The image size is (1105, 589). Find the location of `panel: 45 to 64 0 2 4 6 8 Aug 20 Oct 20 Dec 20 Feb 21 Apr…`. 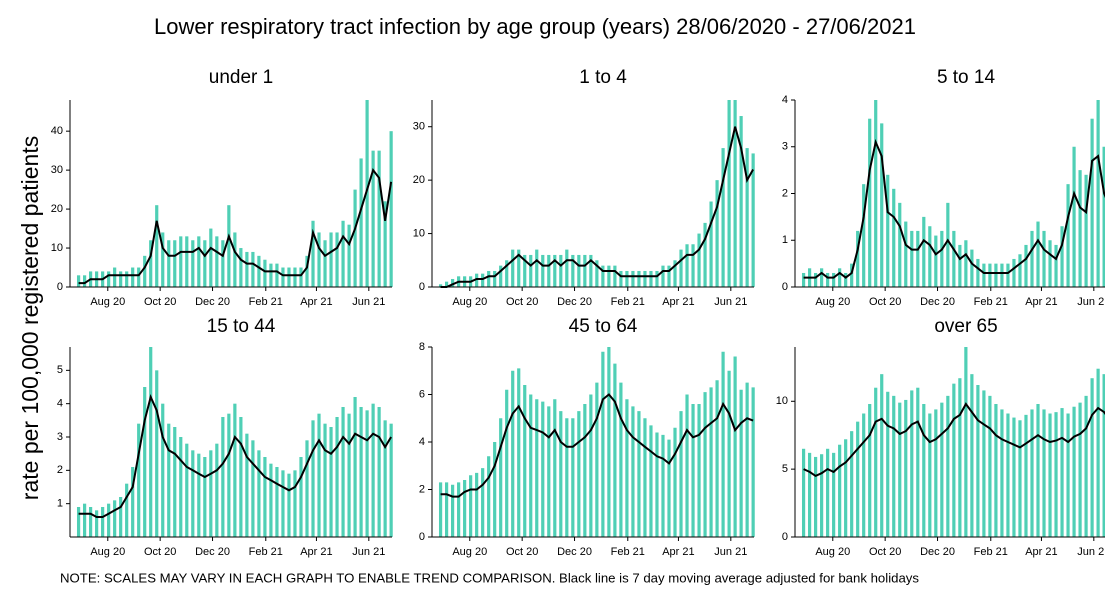

panel: 45 to 64 0 2 4 6 8 Aug 20 Oct 20 Dec 20 Feb 21 Apr… is located at coordinates (587, 437).